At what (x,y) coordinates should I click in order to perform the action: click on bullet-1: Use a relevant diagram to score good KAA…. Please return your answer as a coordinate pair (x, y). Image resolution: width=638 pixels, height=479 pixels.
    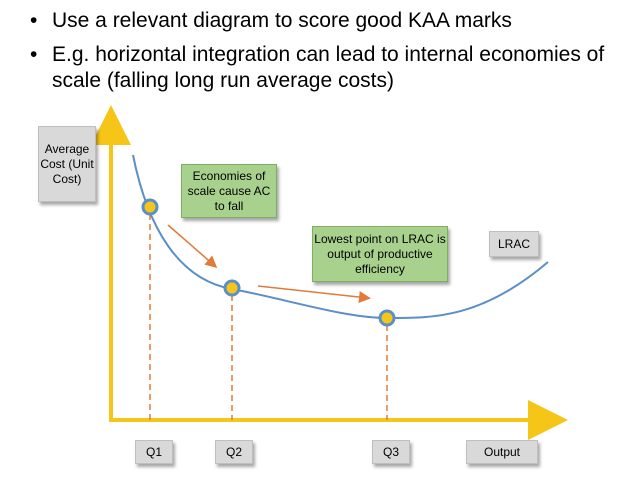
    Looking at the image, I should click on (330, 21).